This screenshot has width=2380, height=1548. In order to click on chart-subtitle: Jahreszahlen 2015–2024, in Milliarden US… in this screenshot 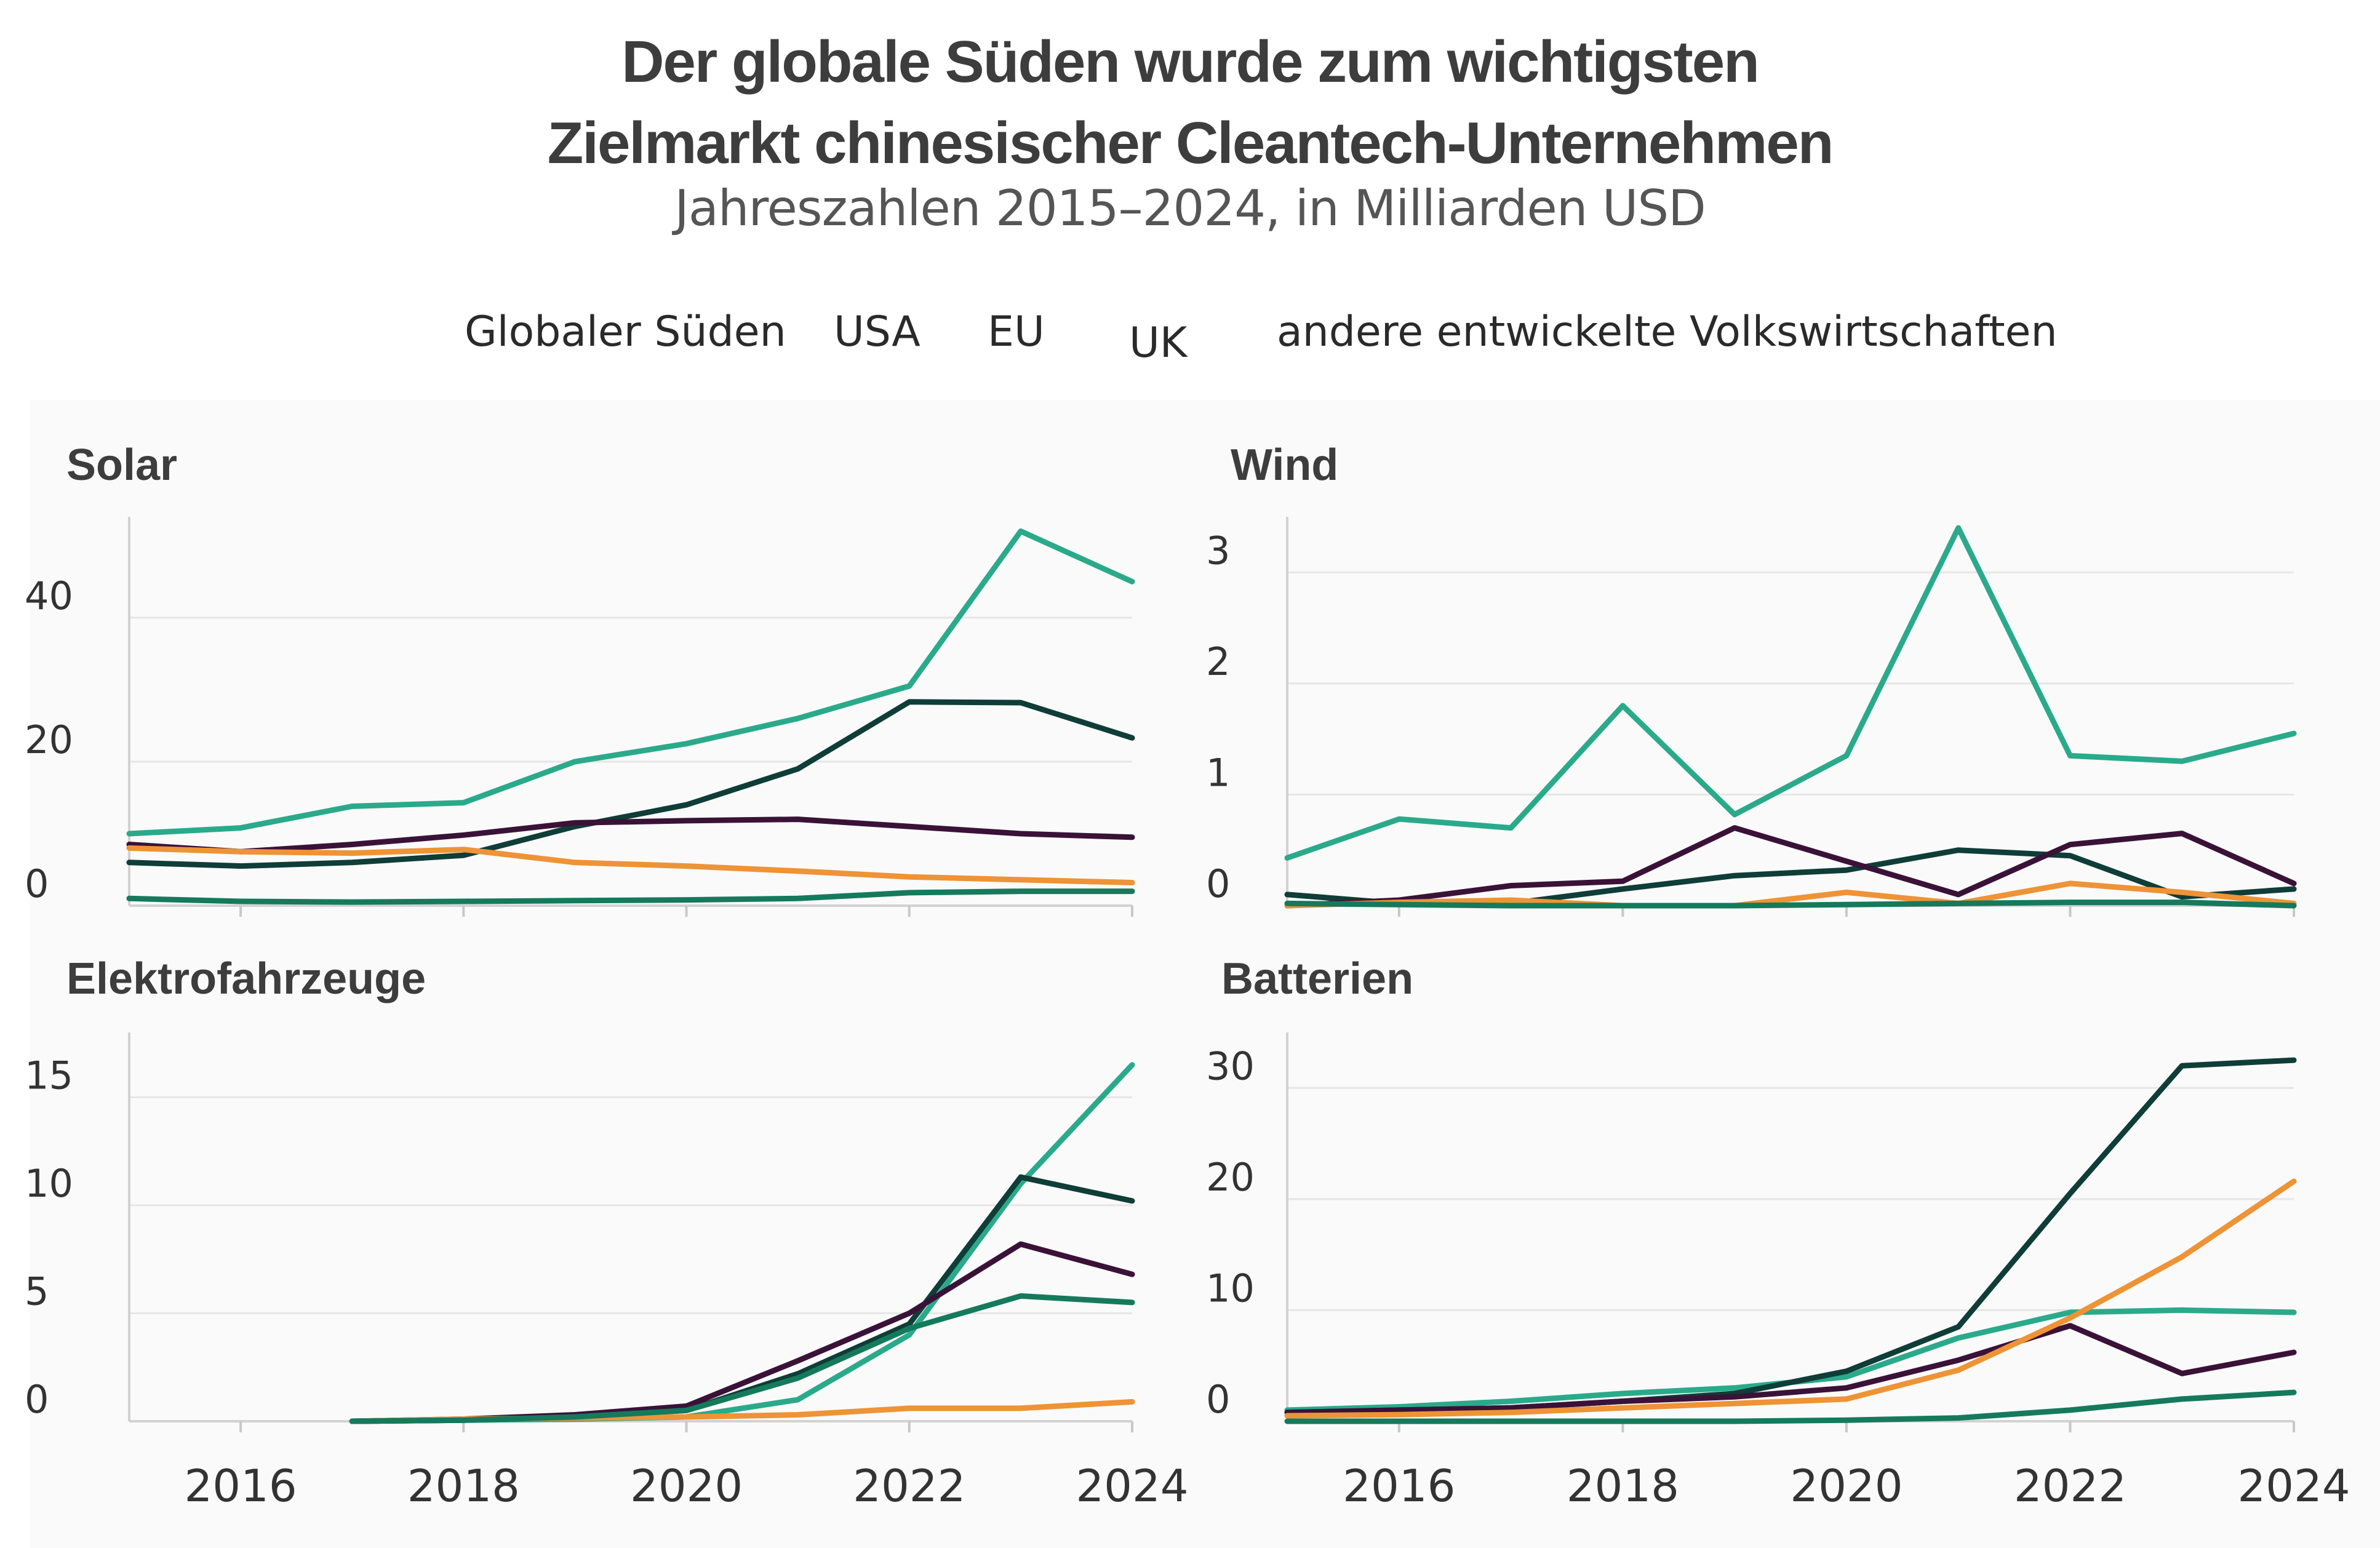, I will do `click(1190, 208)`.